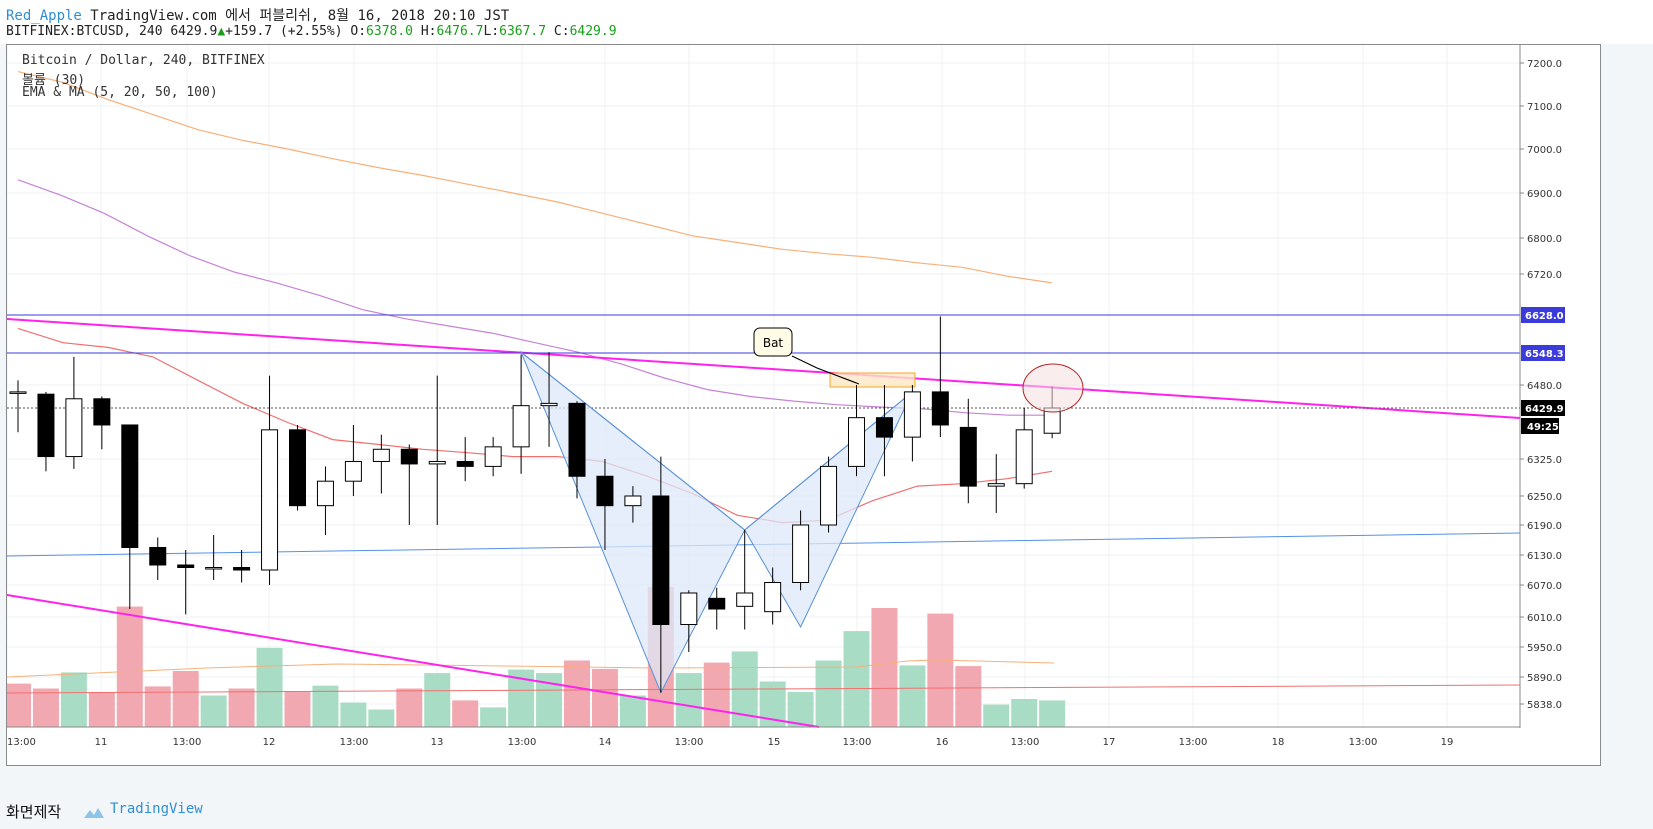 The image size is (1653, 829). I want to click on price-tick-label: 5890.0, so click(1544, 678).